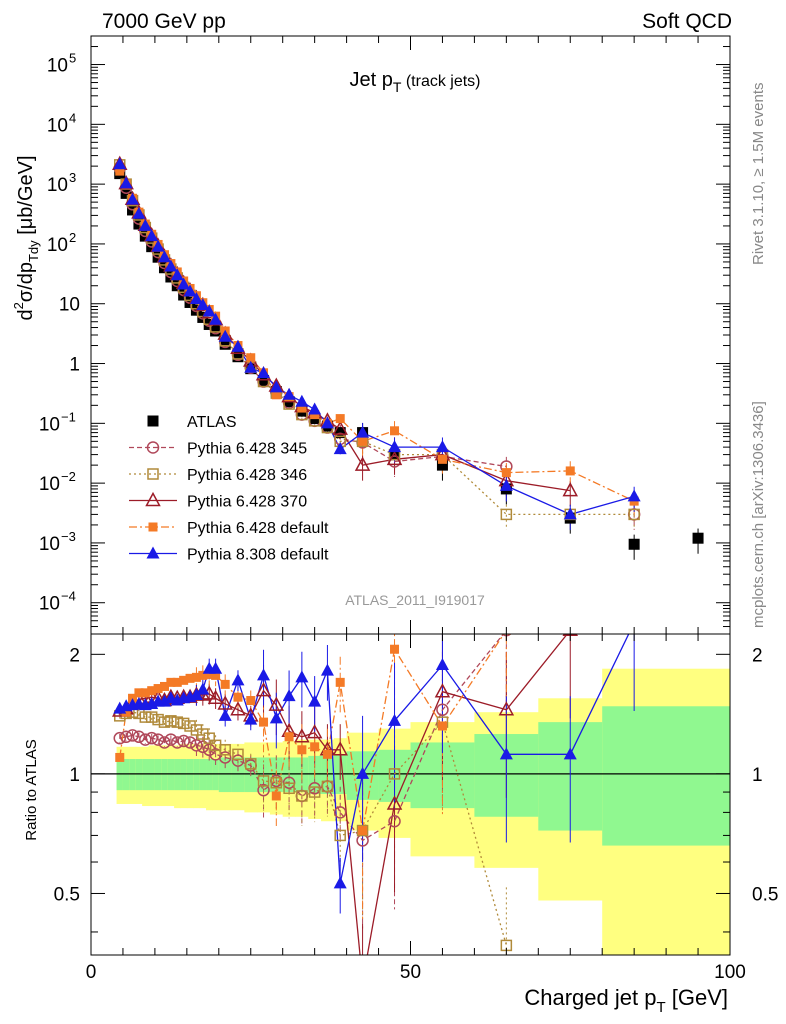  I want to click on main-ytick-exponent: 3, so click(72, 177).